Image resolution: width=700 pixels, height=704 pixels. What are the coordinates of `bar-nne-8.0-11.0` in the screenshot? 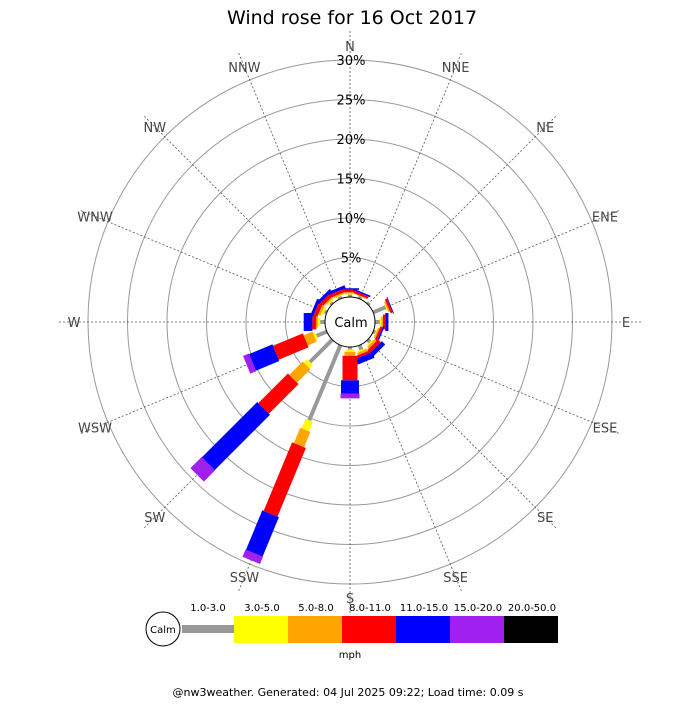 It's located at (361, 294).